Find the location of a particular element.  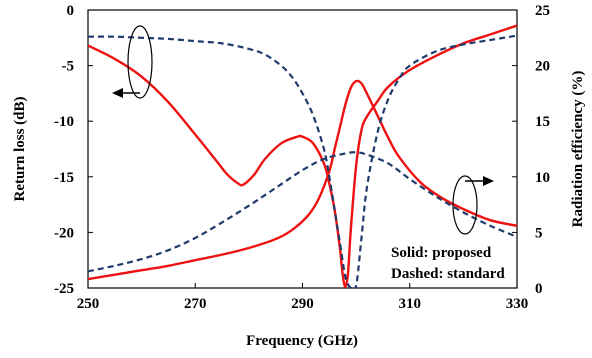

y-right-tick-label: 20 is located at coordinates (542, 67).